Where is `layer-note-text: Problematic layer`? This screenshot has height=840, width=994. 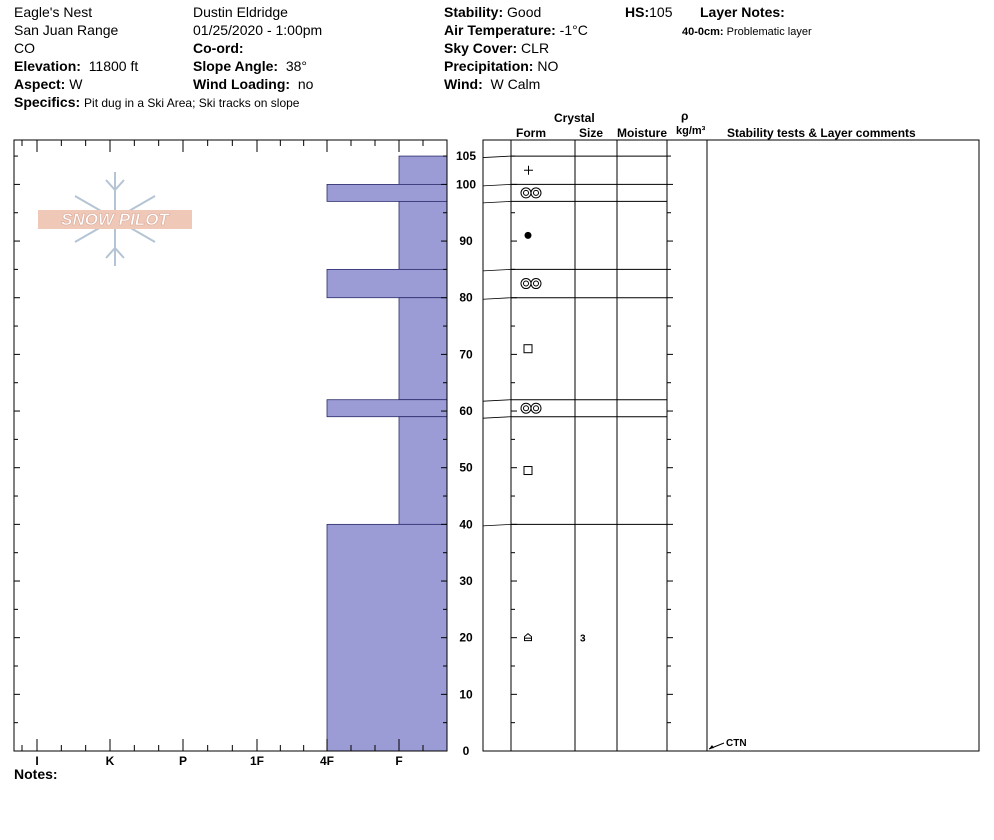 layer-note-text: Problematic layer is located at coordinates (769, 32).